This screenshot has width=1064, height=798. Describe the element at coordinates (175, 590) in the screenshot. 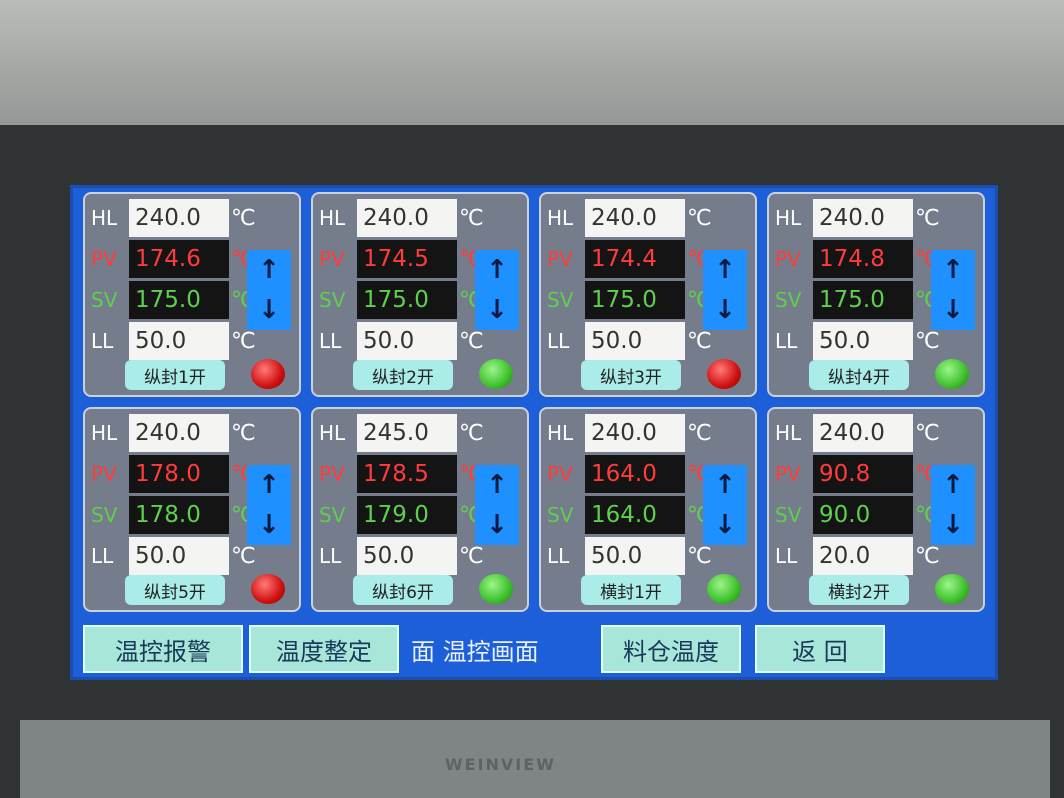

I see `zone-toggle-button: 纵封5开` at that location.